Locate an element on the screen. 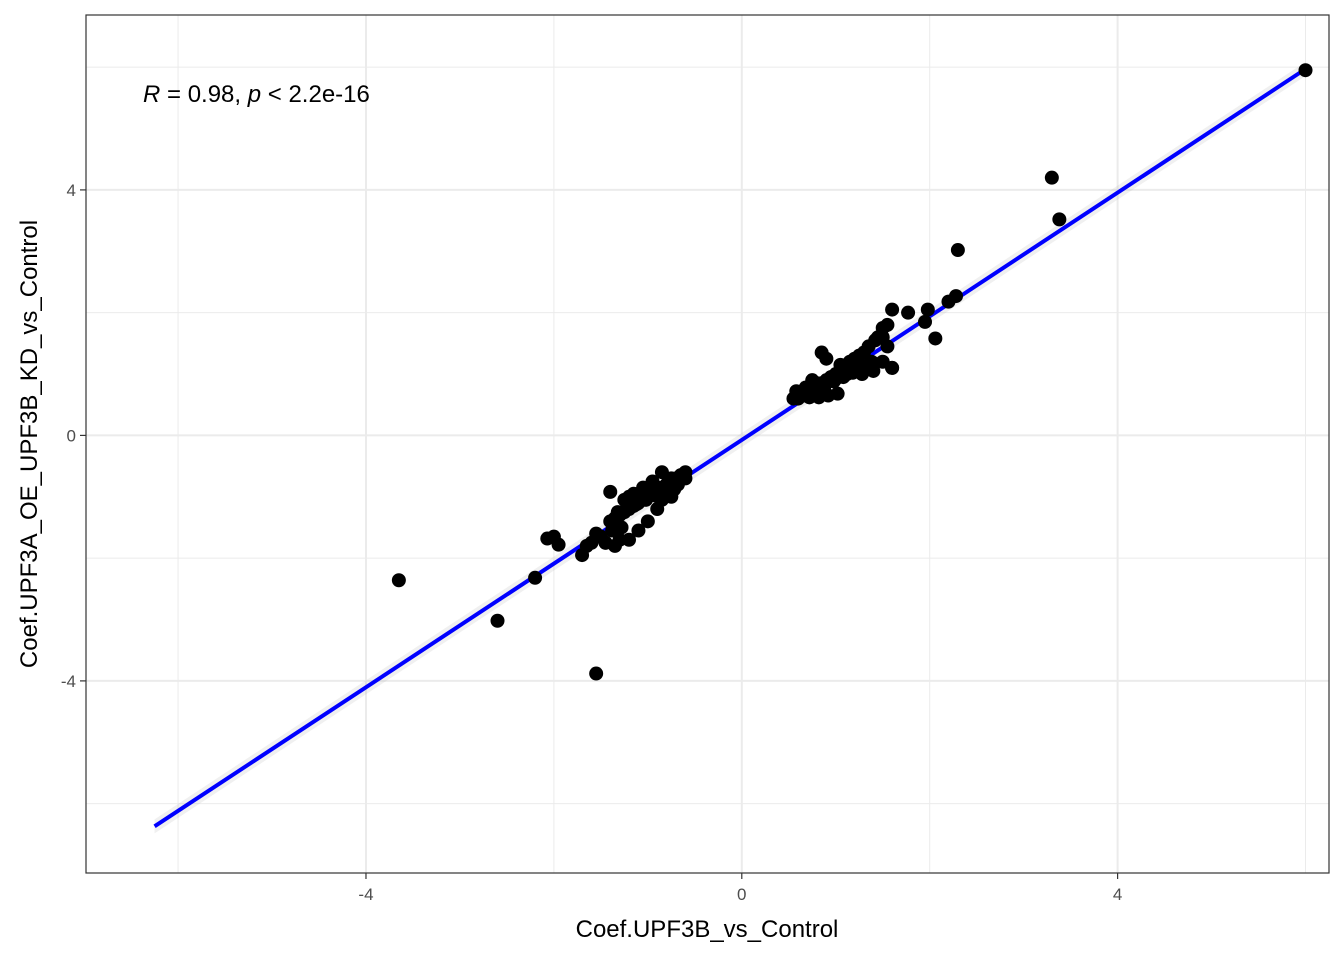  x-axis-ticks: -4 0 4 is located at coordinates (740, 888).